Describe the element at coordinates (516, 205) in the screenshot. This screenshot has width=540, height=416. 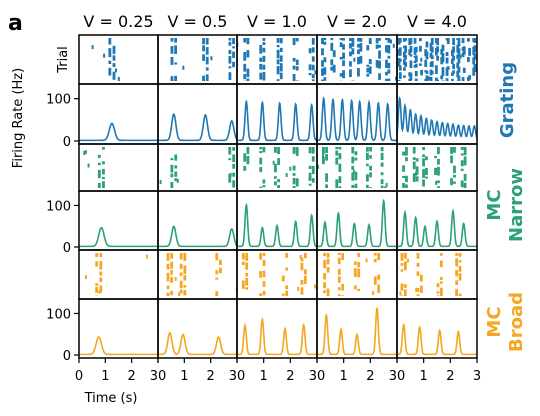
I see `stimulus-label: Narrow` at that location.